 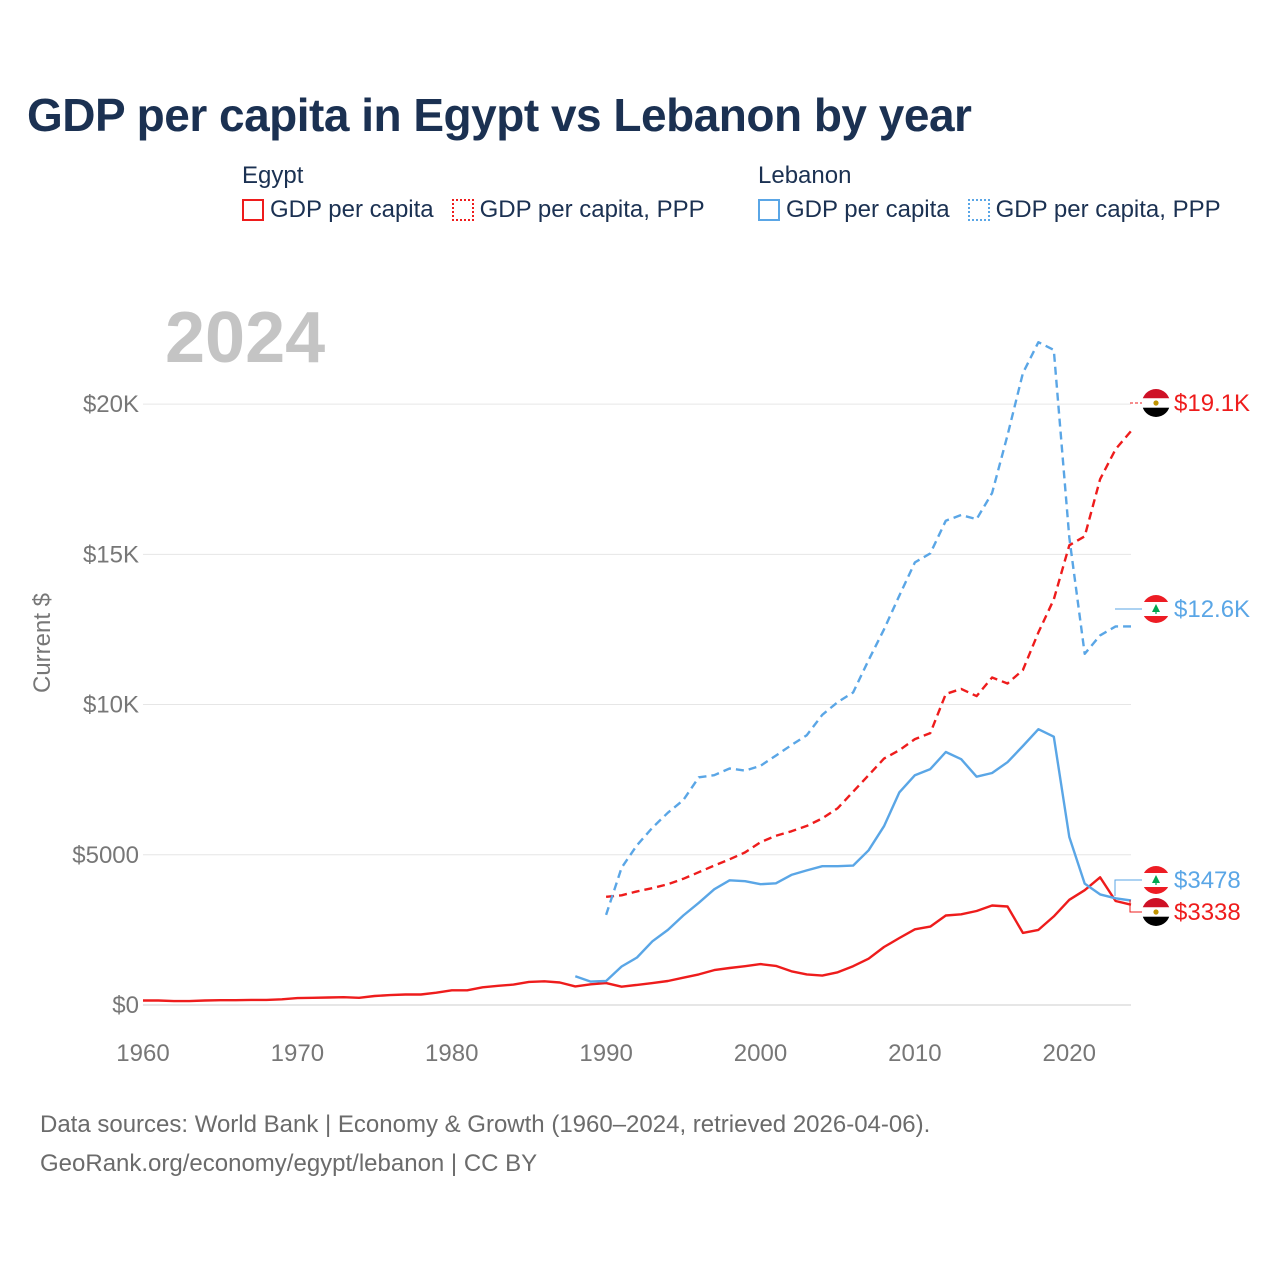 I want to click on legend-group-title: Lebanon, so click(x=805, y=175).